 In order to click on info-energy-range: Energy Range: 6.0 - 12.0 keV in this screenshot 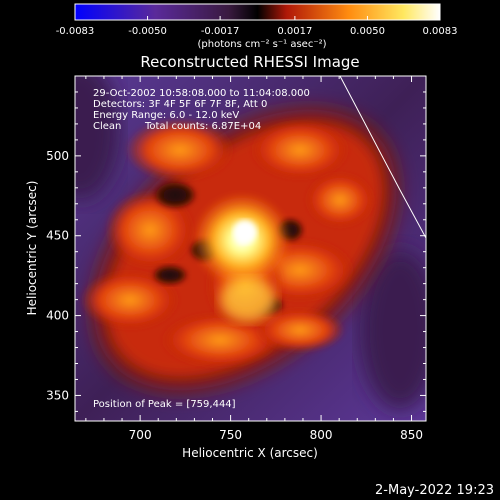, I will do `click(166, 115)`.